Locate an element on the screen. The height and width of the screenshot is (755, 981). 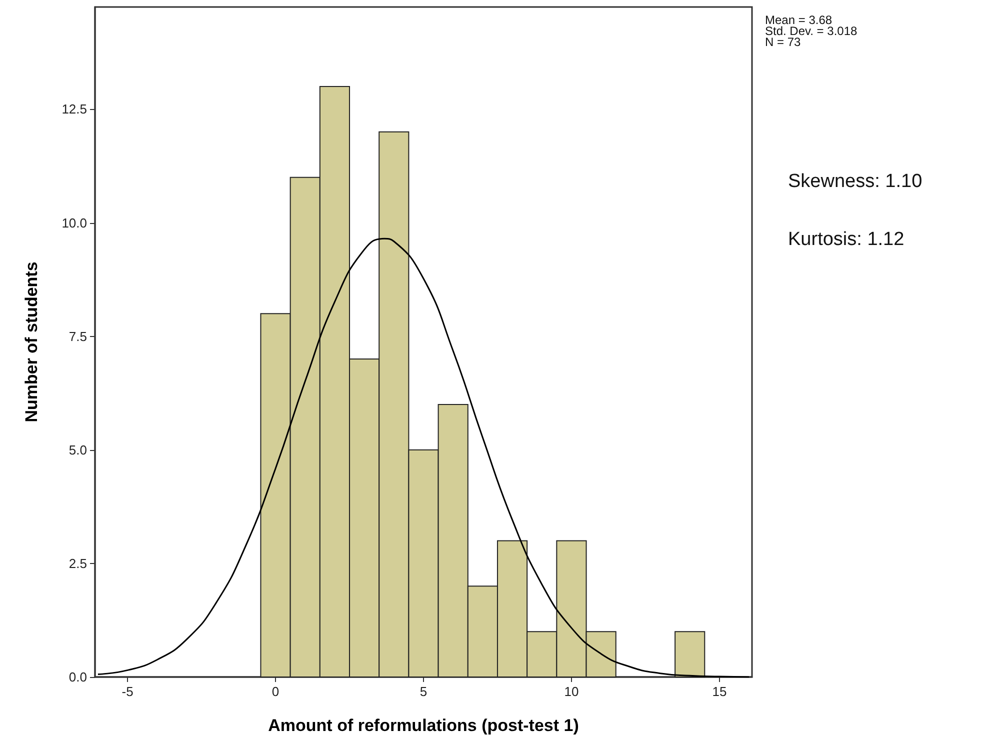
y-tick-label: 0.0 is located at coordinates (77, 677).